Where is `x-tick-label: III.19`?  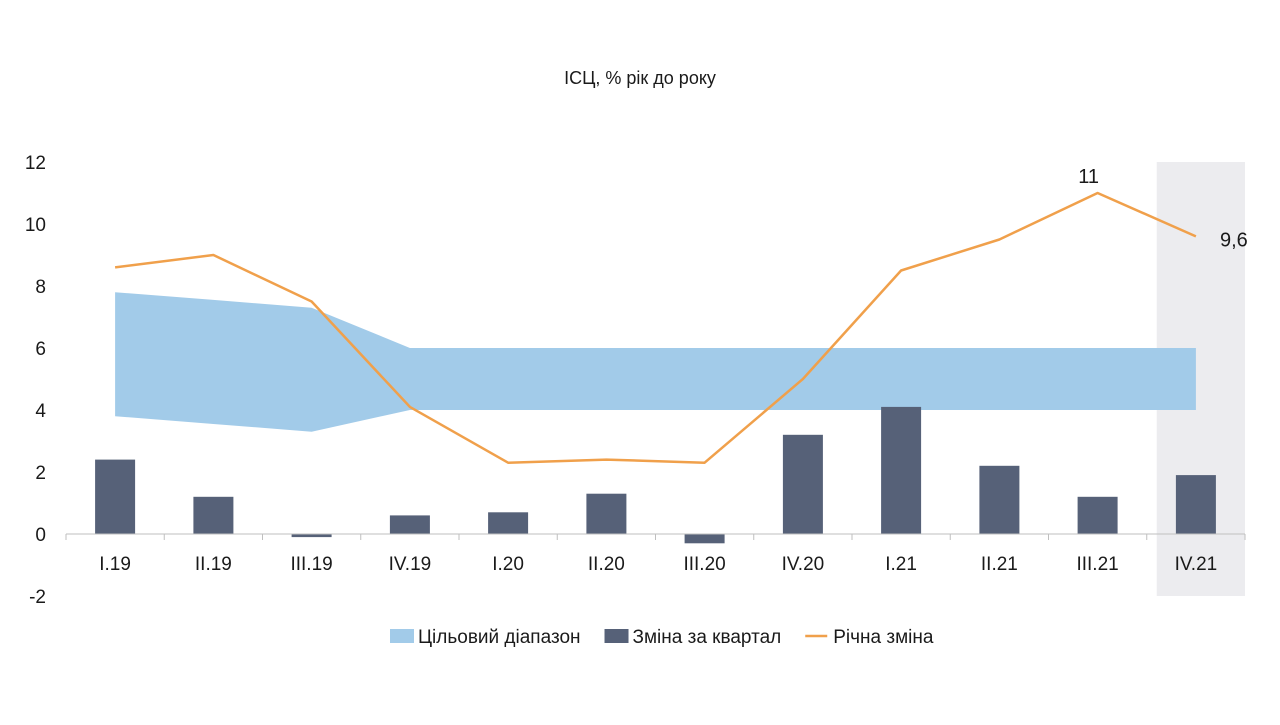 x-tick-label: III.19 is located at coordinates (311, 564).